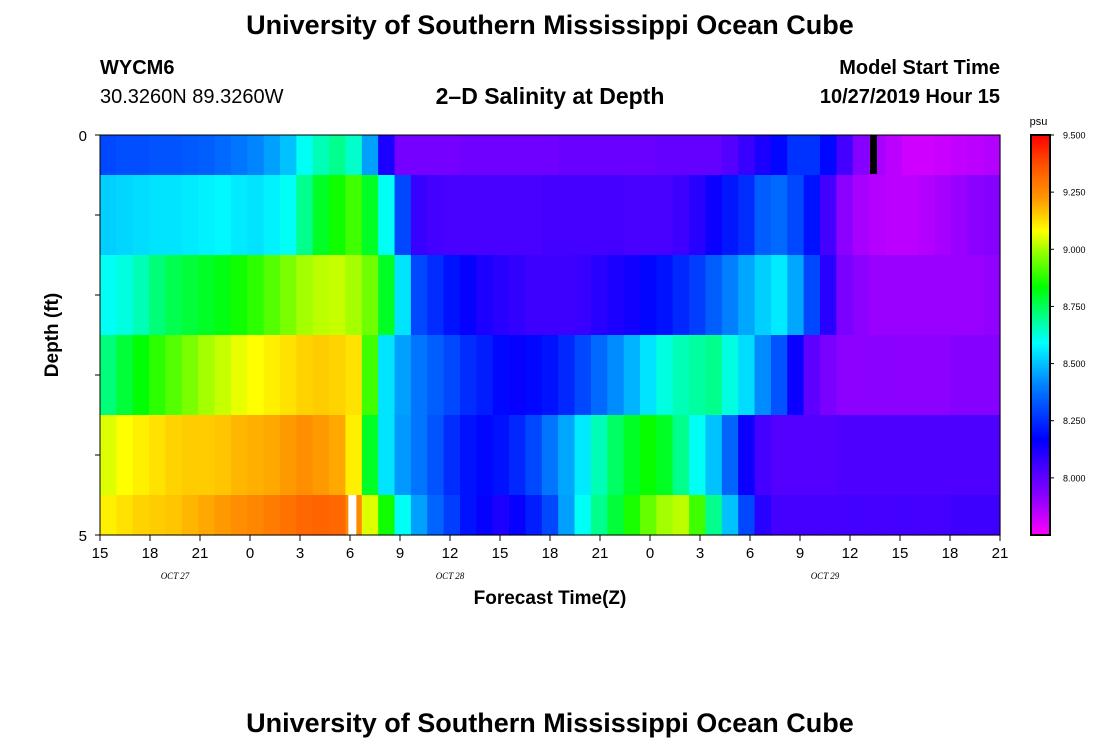  What do you see at coordinates (1074, 364) in the screenshot?
I see `colorbar-tick-label: 8.500` at bounding box center [1074, 364].